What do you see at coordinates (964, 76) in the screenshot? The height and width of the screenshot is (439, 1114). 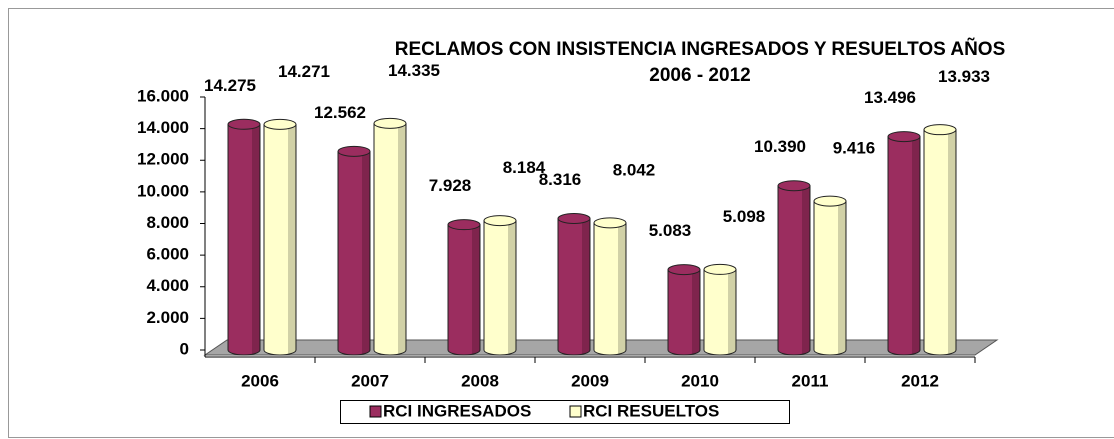 I see `value-label: 13.933` at bounding box center [964, 76].